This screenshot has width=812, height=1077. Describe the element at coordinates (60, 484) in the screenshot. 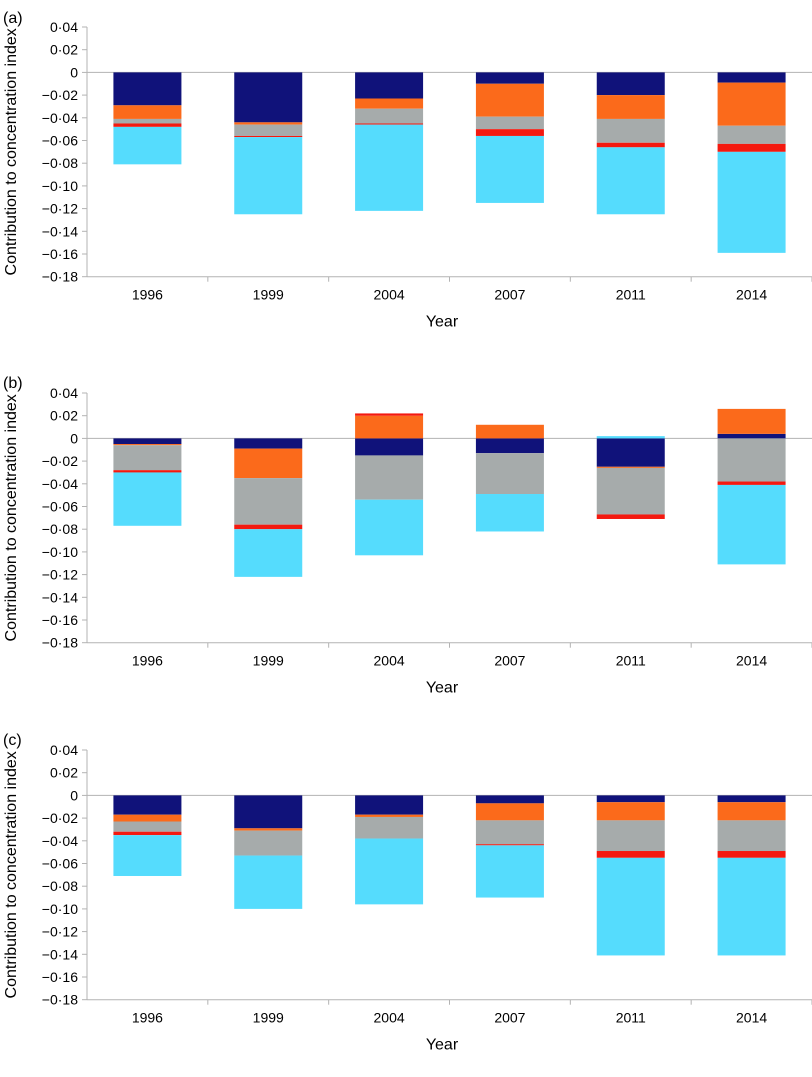

I see `y-tick-label: −0·04` at that location.